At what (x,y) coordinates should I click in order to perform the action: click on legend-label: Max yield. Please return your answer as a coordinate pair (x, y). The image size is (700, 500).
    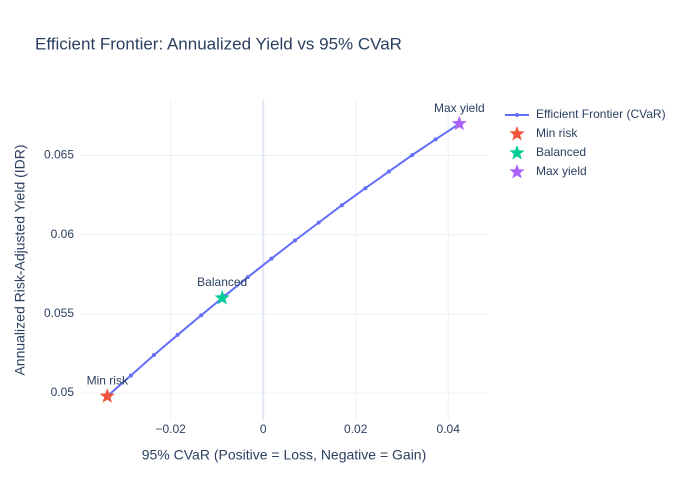
    Looking at the image, I should click on (561, 171).